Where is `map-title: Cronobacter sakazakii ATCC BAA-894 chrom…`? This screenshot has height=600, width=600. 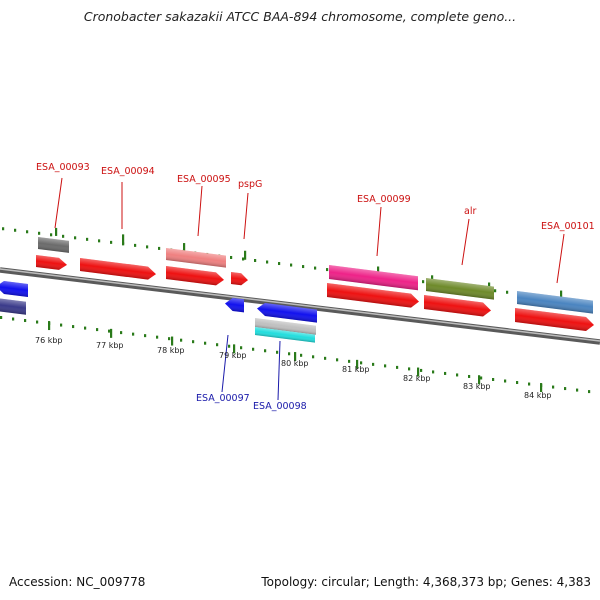
map-title: Cronobacter sakazakii ATCC BAA-894 chrom… is located at coordinates (300, 16).